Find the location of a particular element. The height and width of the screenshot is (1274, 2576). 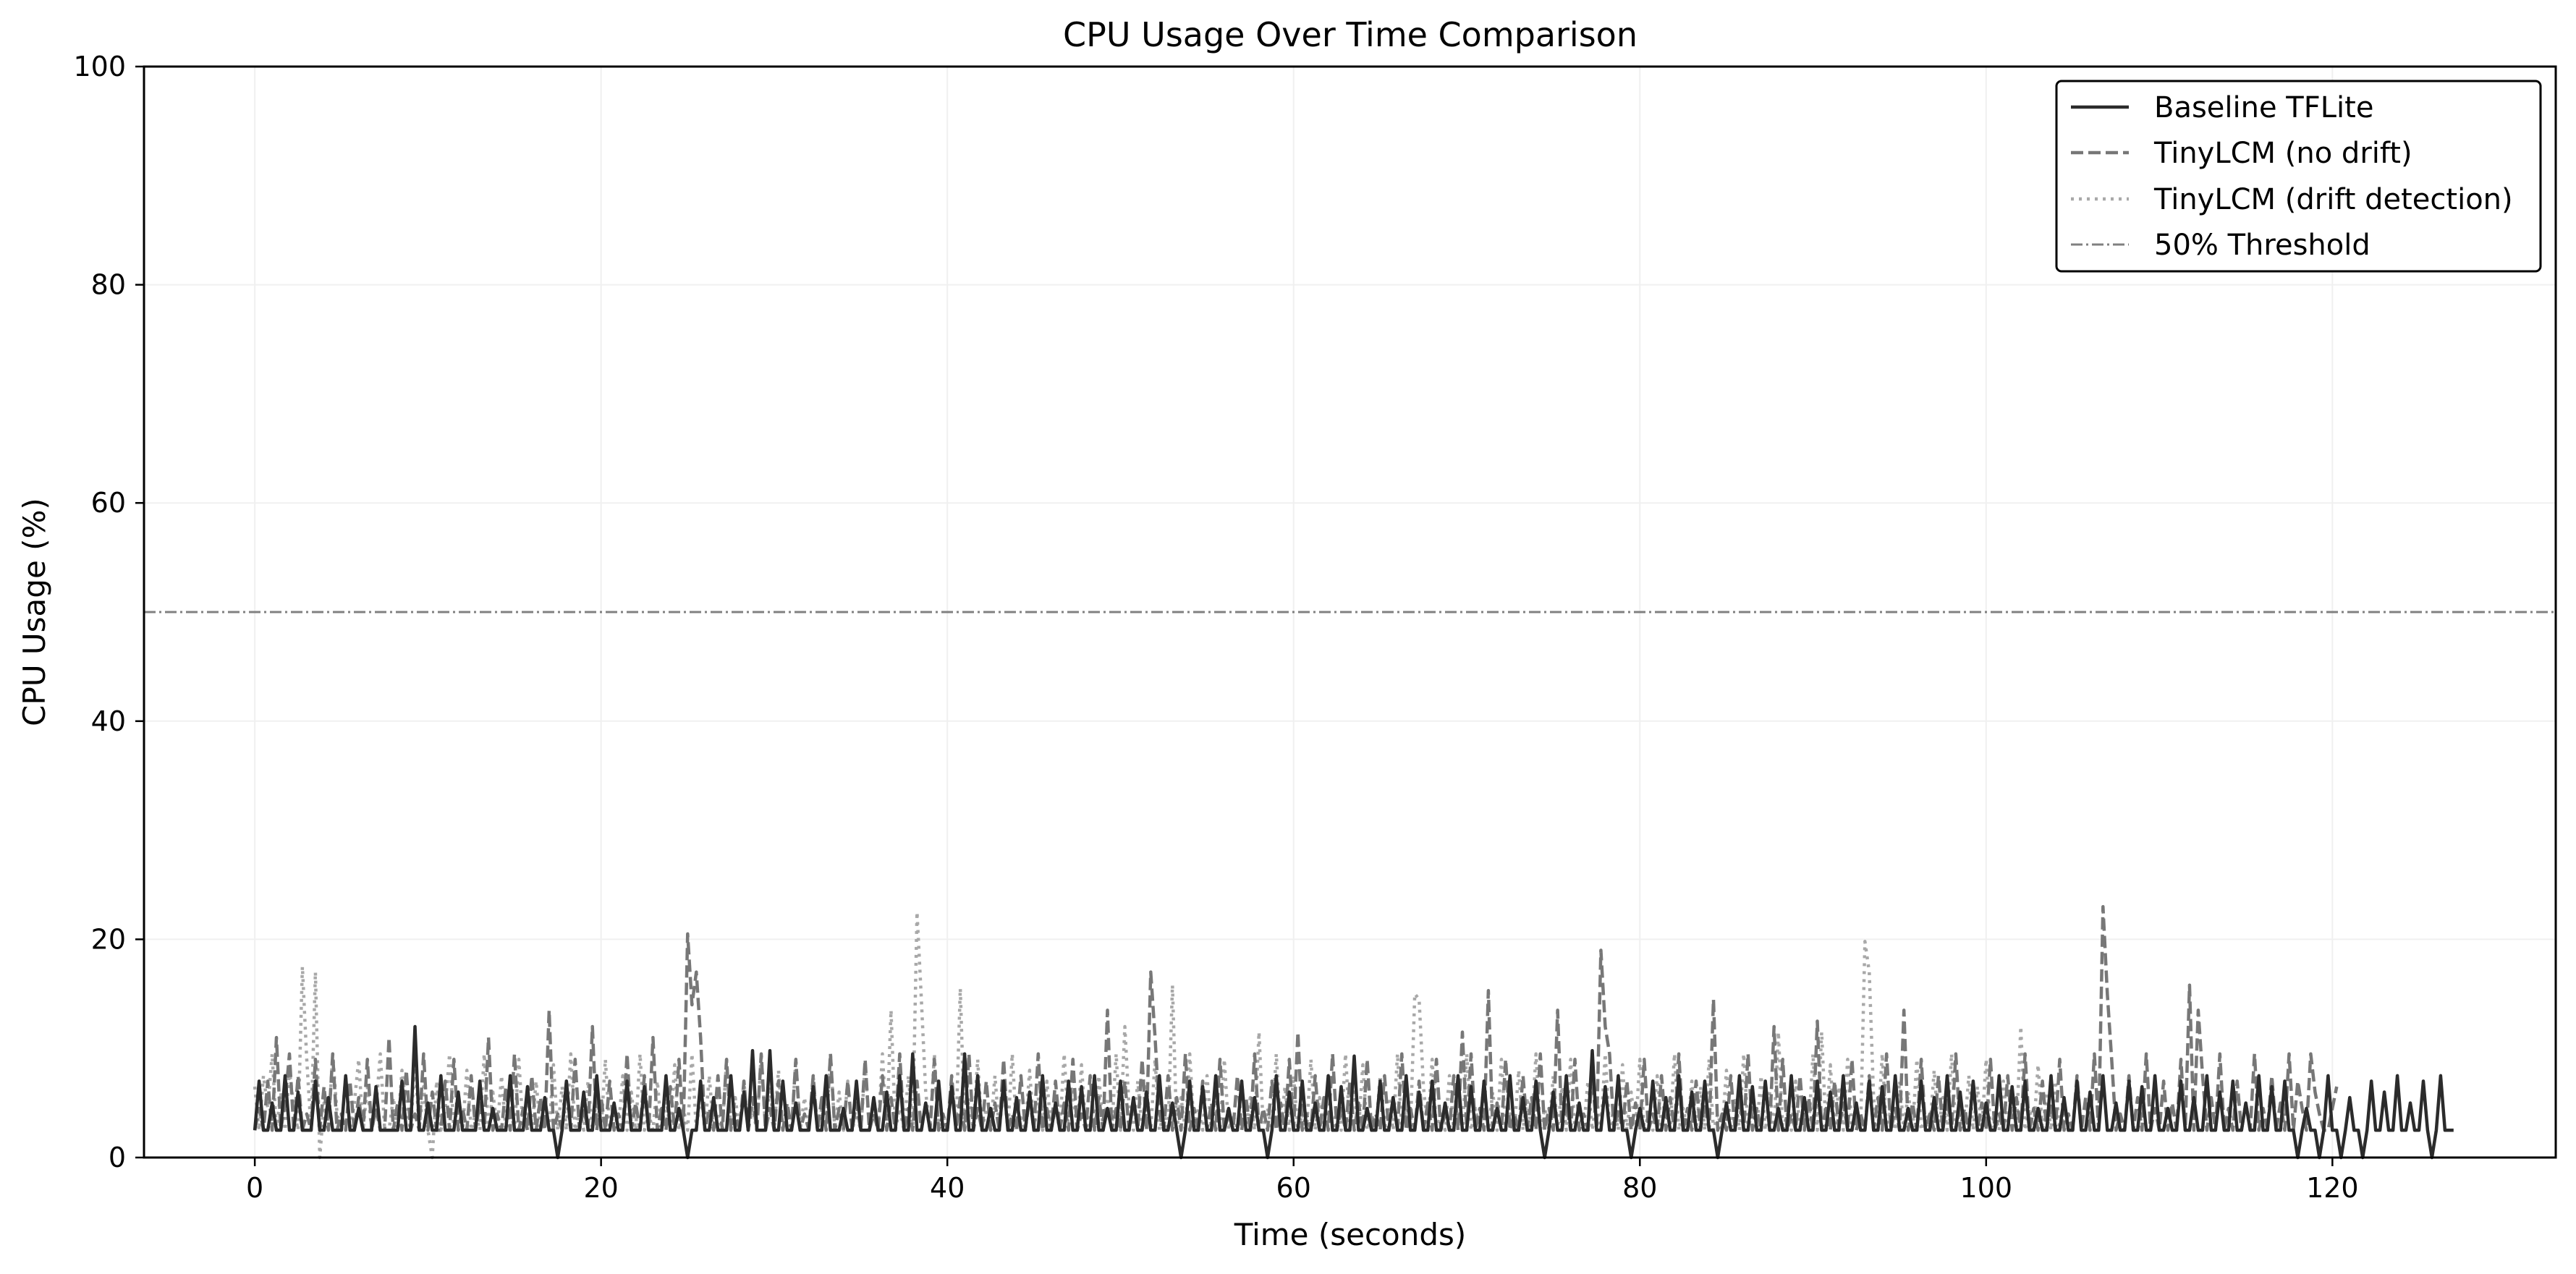

y-tick-label-2: 40 is located at coordinates (108, 721).